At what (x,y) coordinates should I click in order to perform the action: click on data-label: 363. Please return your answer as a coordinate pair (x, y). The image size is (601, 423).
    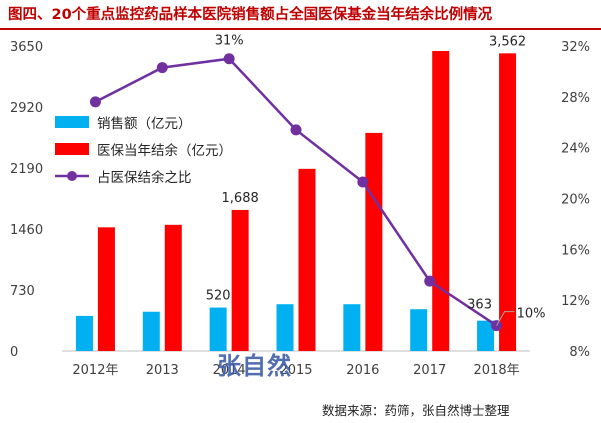
    Looking at the image, I should click on (479, 305).